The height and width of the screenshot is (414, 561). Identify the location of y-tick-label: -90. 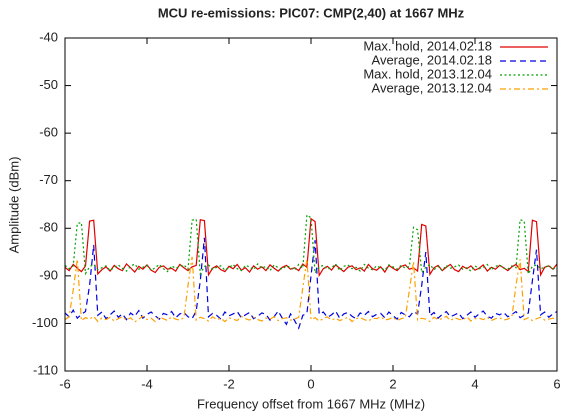
(48, 274).